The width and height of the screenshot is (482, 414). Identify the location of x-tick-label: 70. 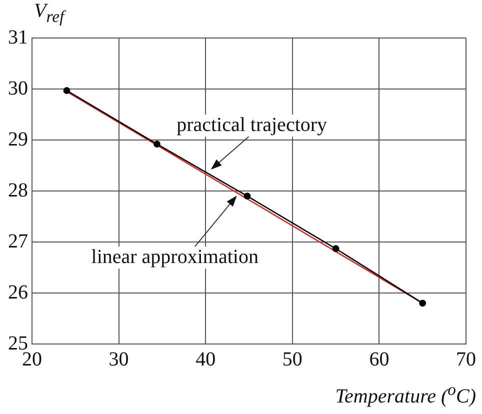
(466, 359).